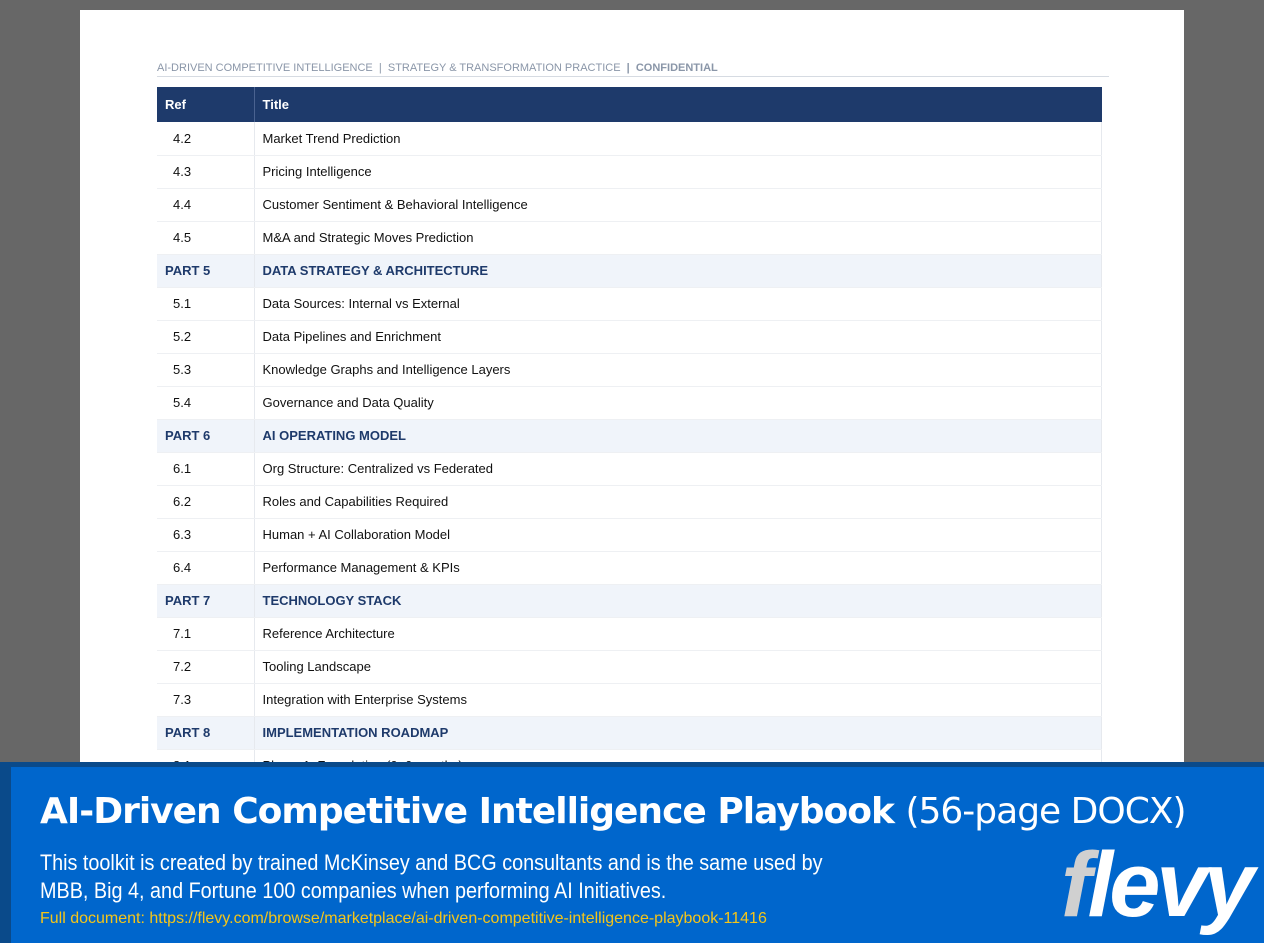  I want to click on table-row: 7.1 Reference Architecture, so click(629, 634).